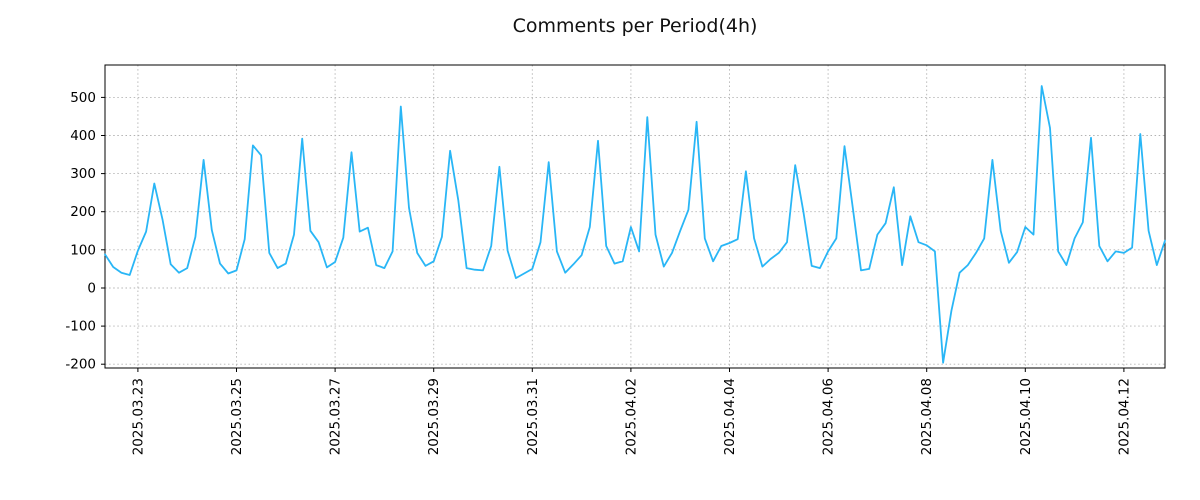  What do you see at coordinates (1124, 416) in the screenshot?
I see `x-tick-label: 2025.04.12` at bounding box center [1124, 416].